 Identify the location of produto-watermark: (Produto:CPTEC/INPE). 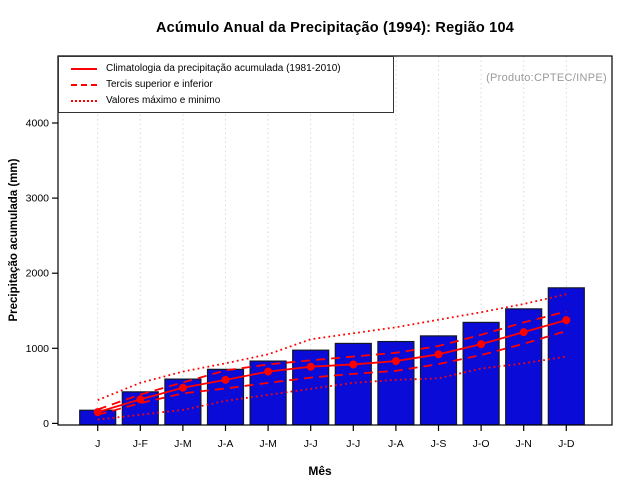
(546, 78).